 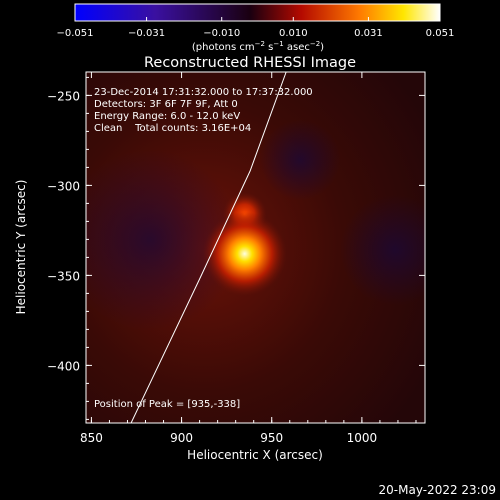 What do you see at coordinates (362, 438) in the screenshot?
I see `x-tick-label: 1000` at bounding box center [362, 438].